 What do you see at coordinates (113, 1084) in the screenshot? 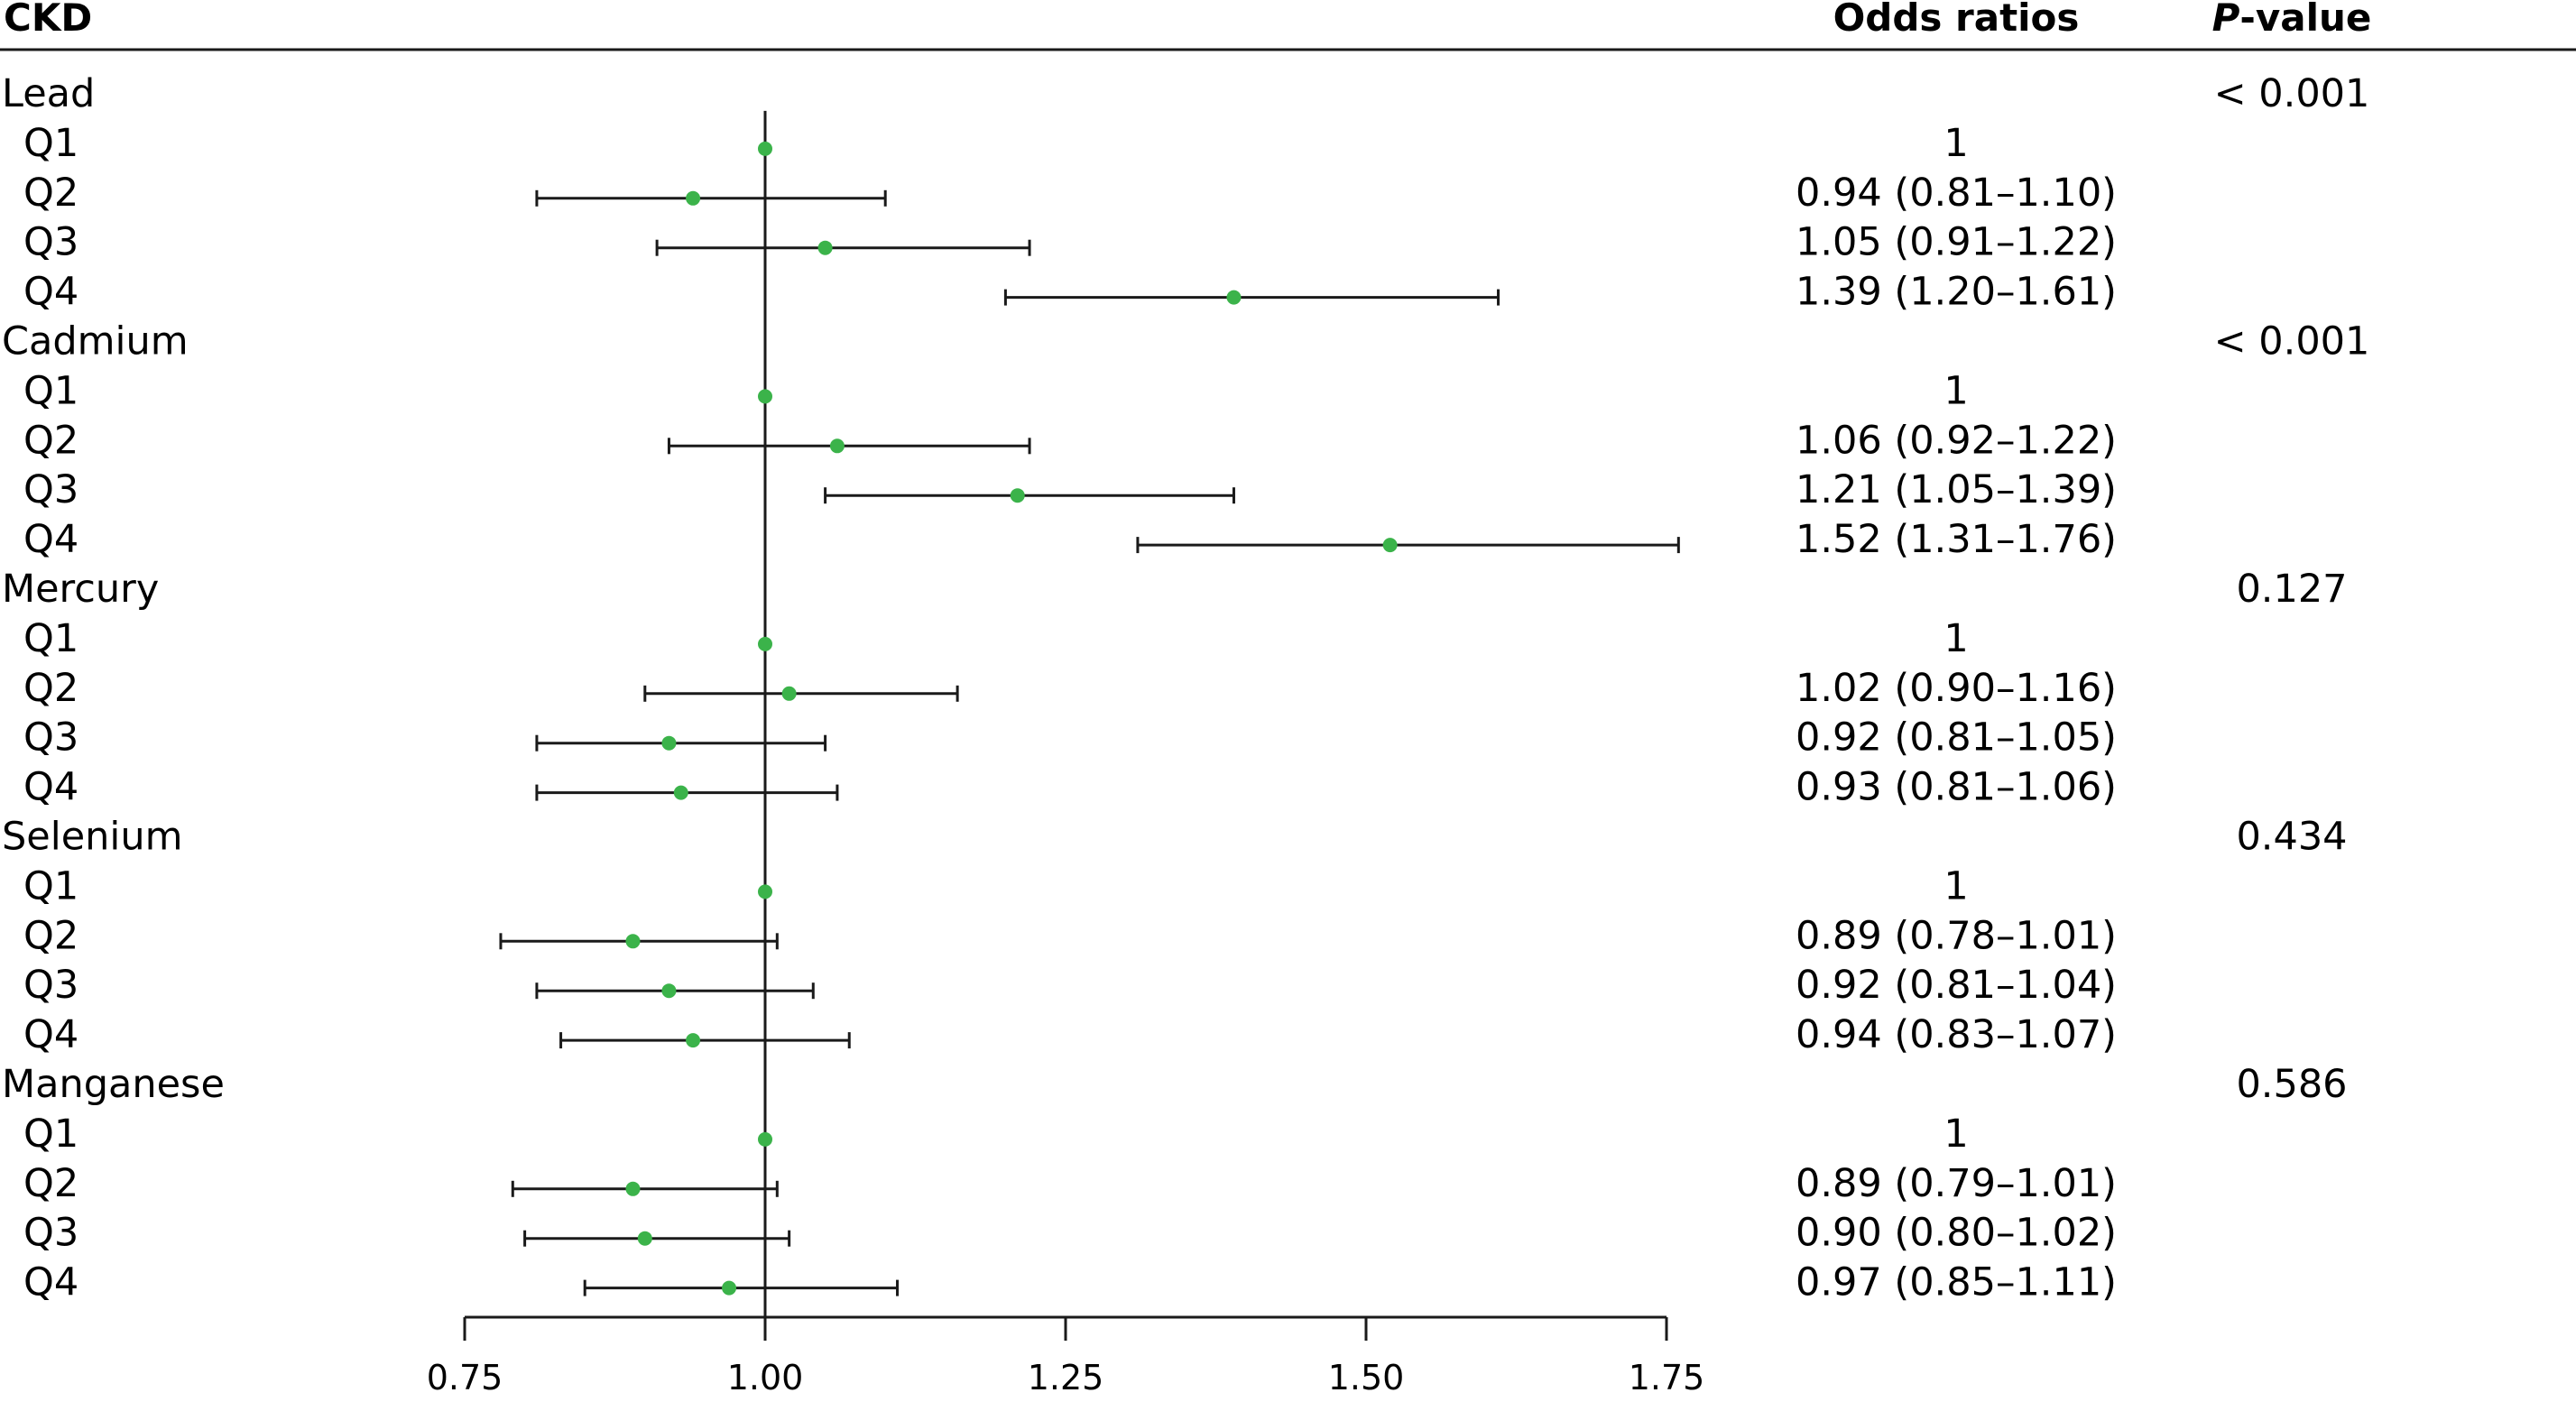
I see `group-label-manganese: Manganese` at bounding box center [113, 1084].